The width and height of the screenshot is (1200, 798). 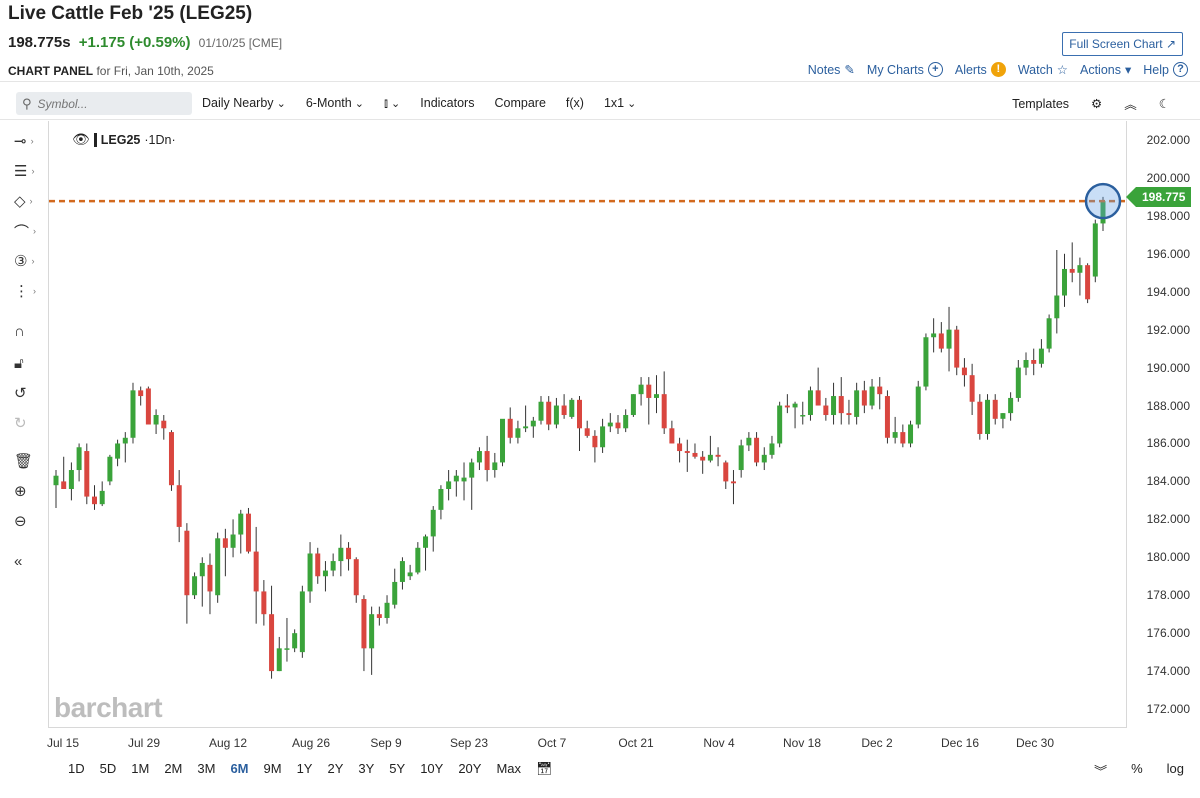 I want to click on eye-icon: 👁︎, so click(x=81, y=139).